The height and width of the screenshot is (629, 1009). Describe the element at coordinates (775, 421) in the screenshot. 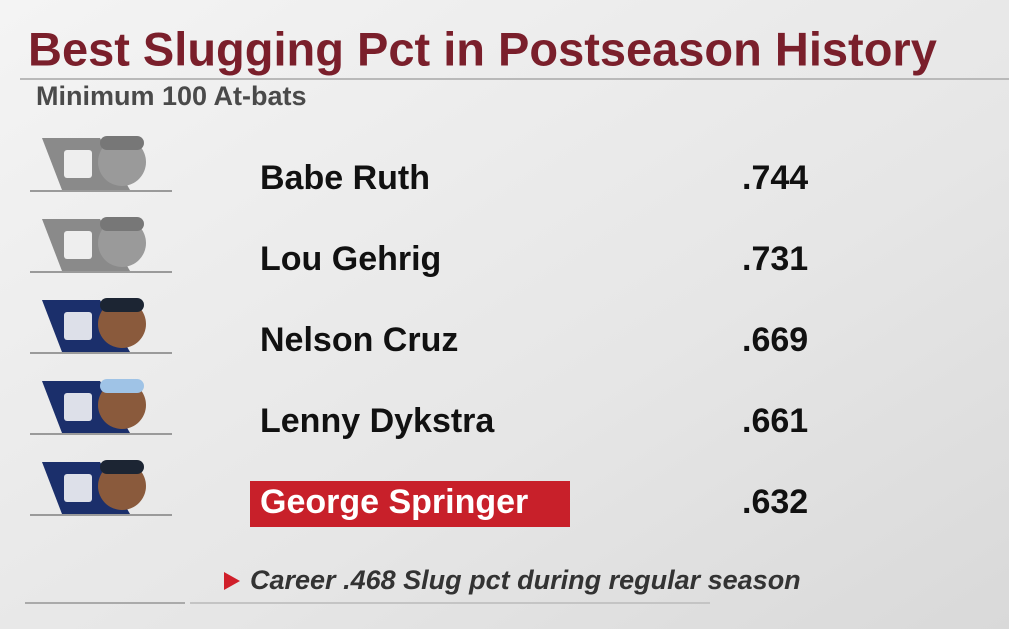

I see `slugging-value: .661` at that location.